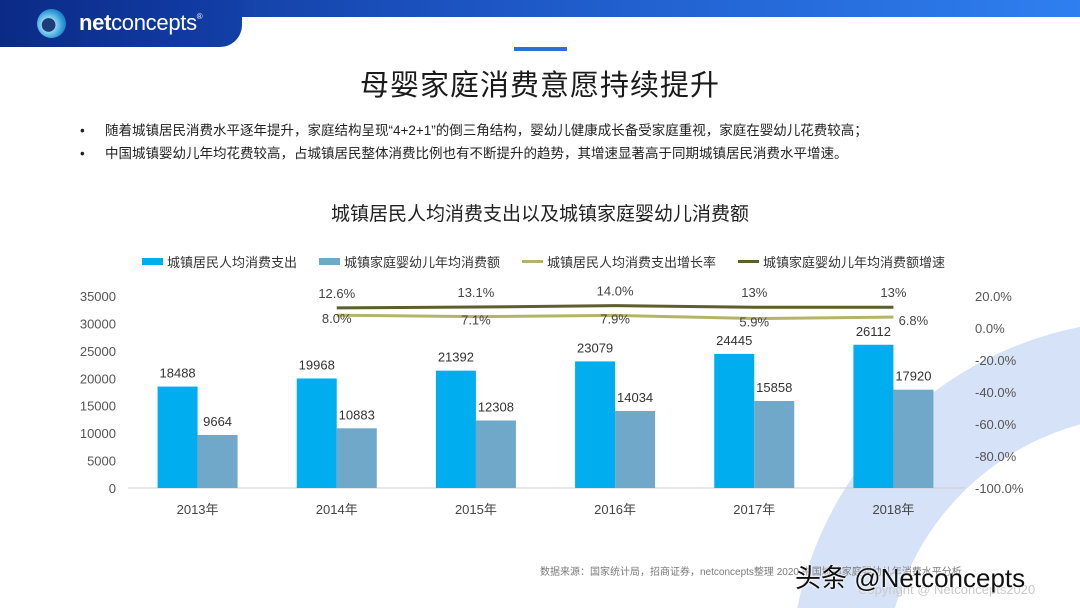  What do you see at coordinates (112, 488) in the screenshot?
I see `left-axis-tick: 0` at bounding box center [112, 488].